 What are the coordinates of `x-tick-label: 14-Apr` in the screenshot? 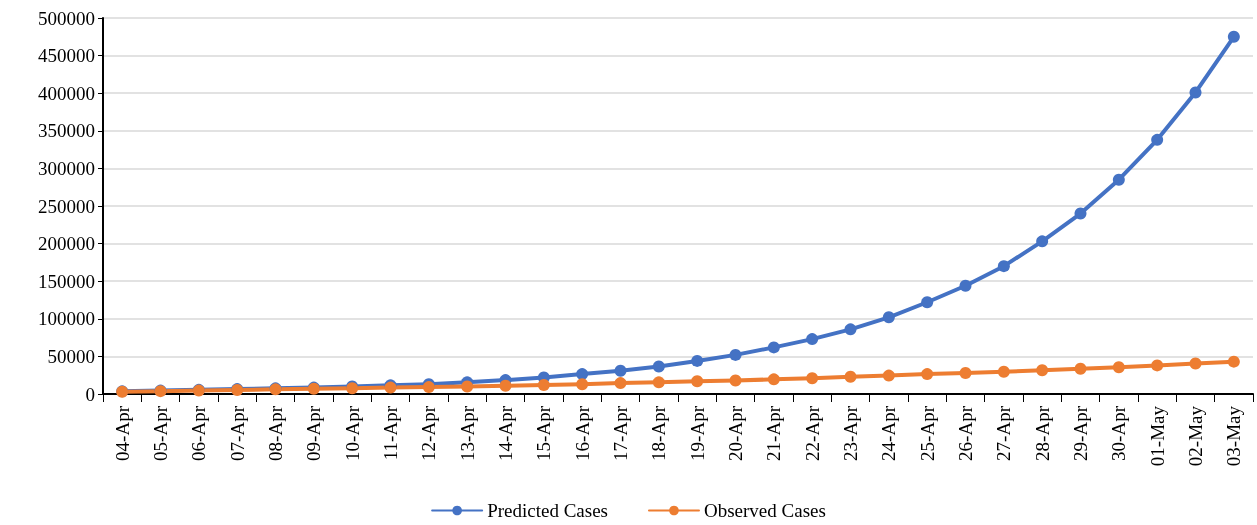 It's located at (505, 433).